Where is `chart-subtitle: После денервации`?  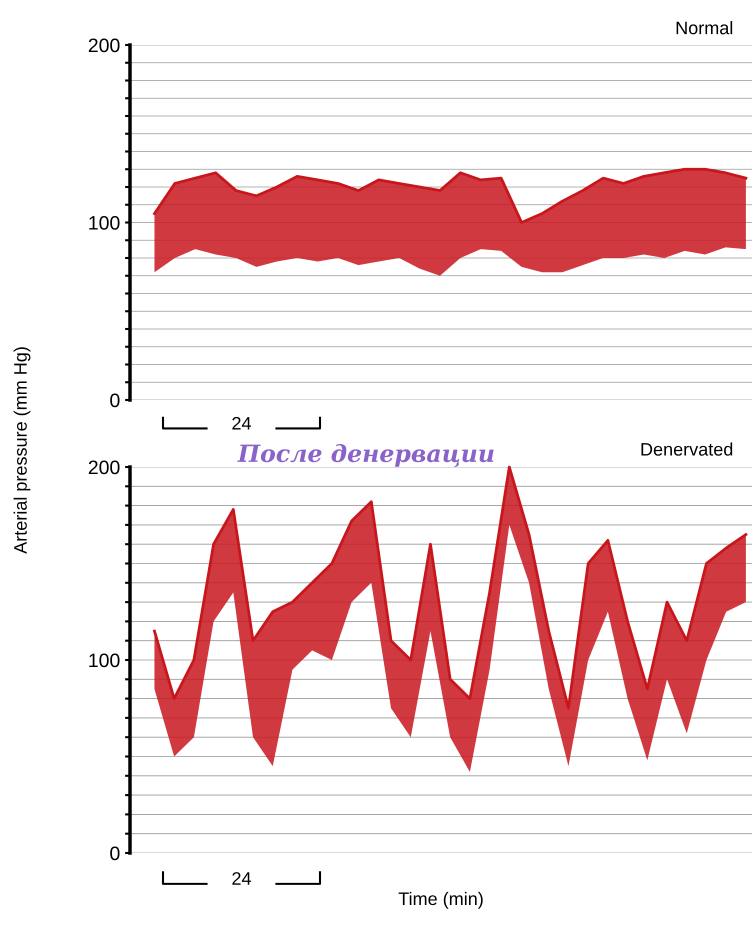 chart-subtitle: После денервации is located at coordinates (365, 455).